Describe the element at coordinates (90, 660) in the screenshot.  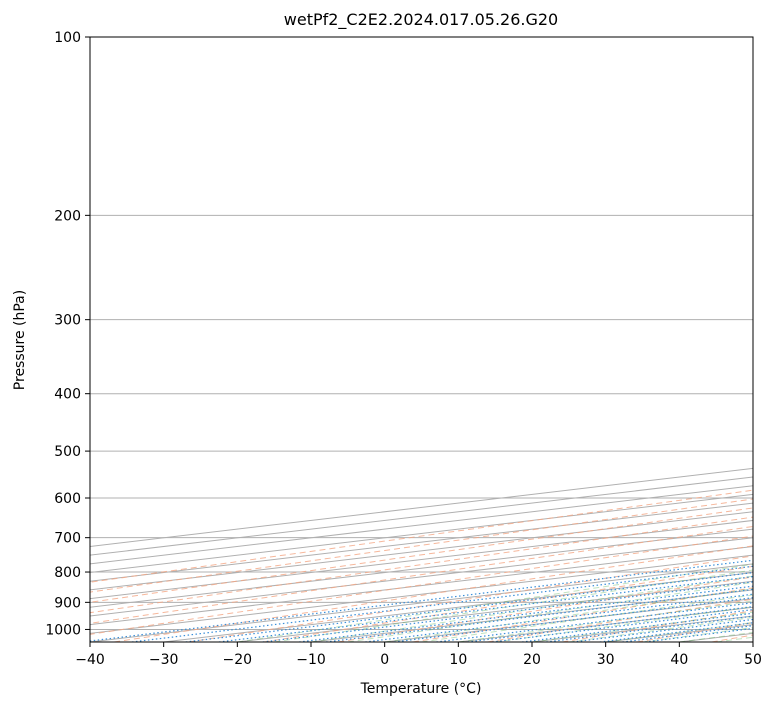
I see `x-tick-label: −40` at that location.